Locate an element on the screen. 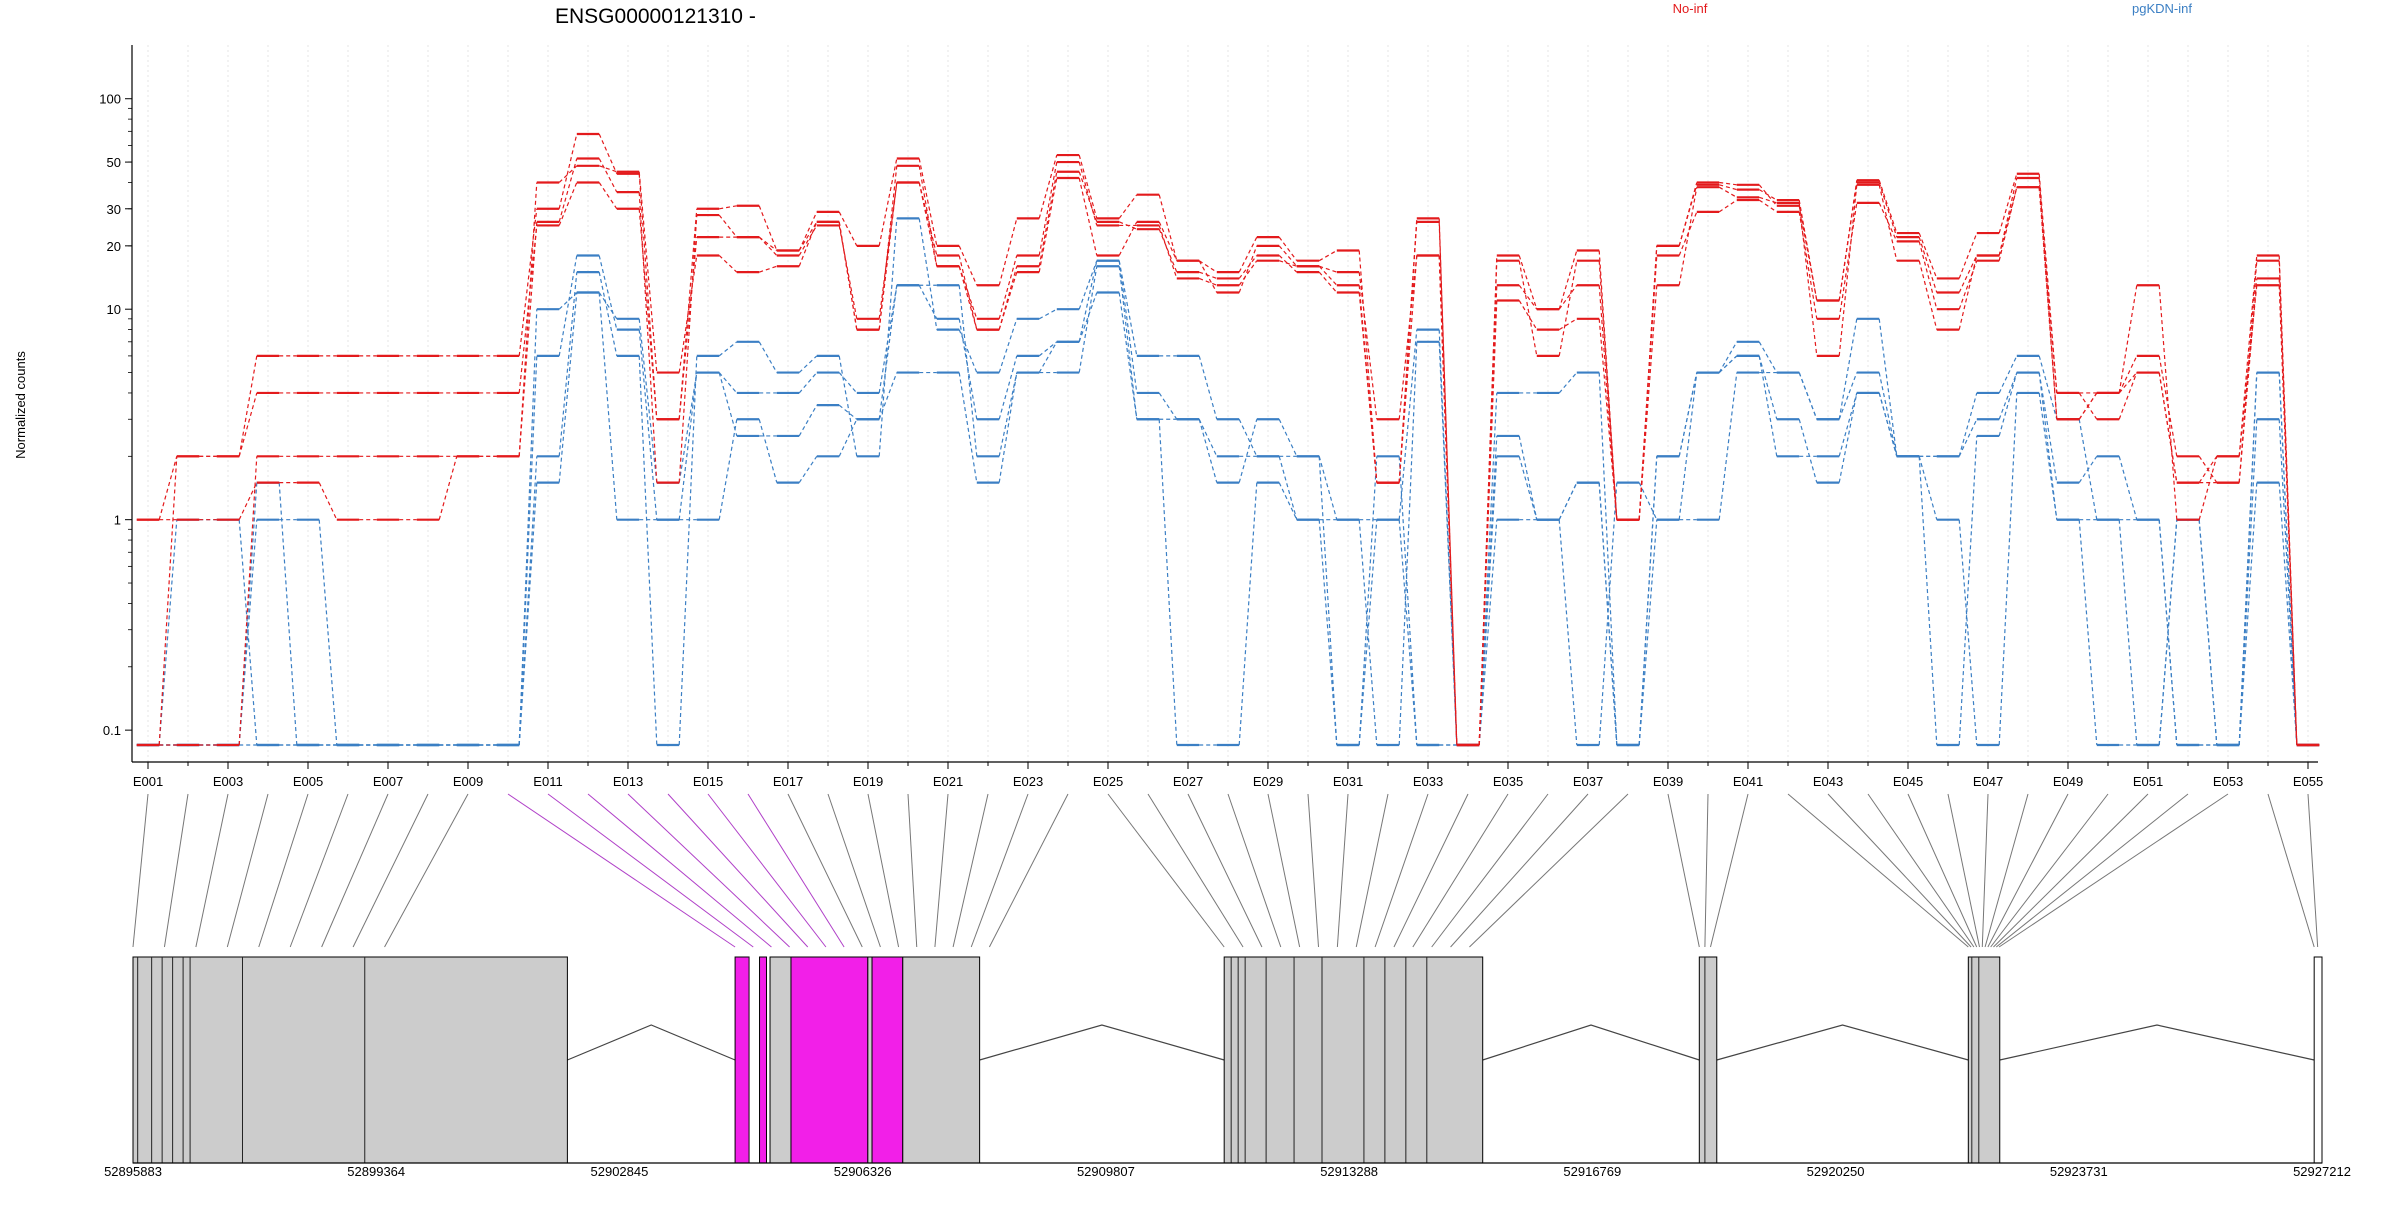 The height and width of the screenshot is (1205, 2400). intron-line is located at coordinates (651, 1042).